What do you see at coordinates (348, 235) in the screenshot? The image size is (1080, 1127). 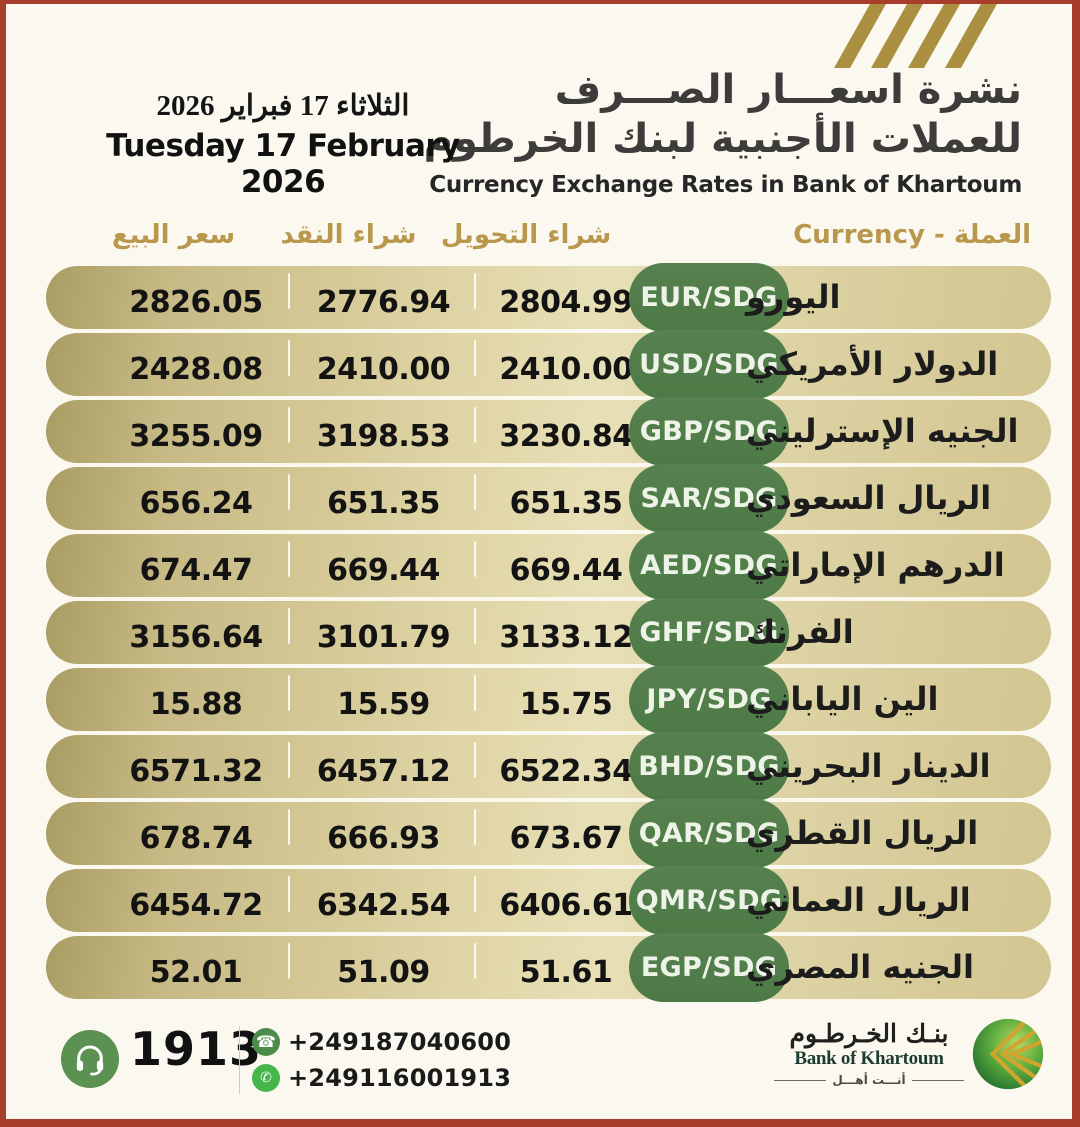 I see `column-header-cash-buy: شراء النقد` at bounding box center [348, 235].